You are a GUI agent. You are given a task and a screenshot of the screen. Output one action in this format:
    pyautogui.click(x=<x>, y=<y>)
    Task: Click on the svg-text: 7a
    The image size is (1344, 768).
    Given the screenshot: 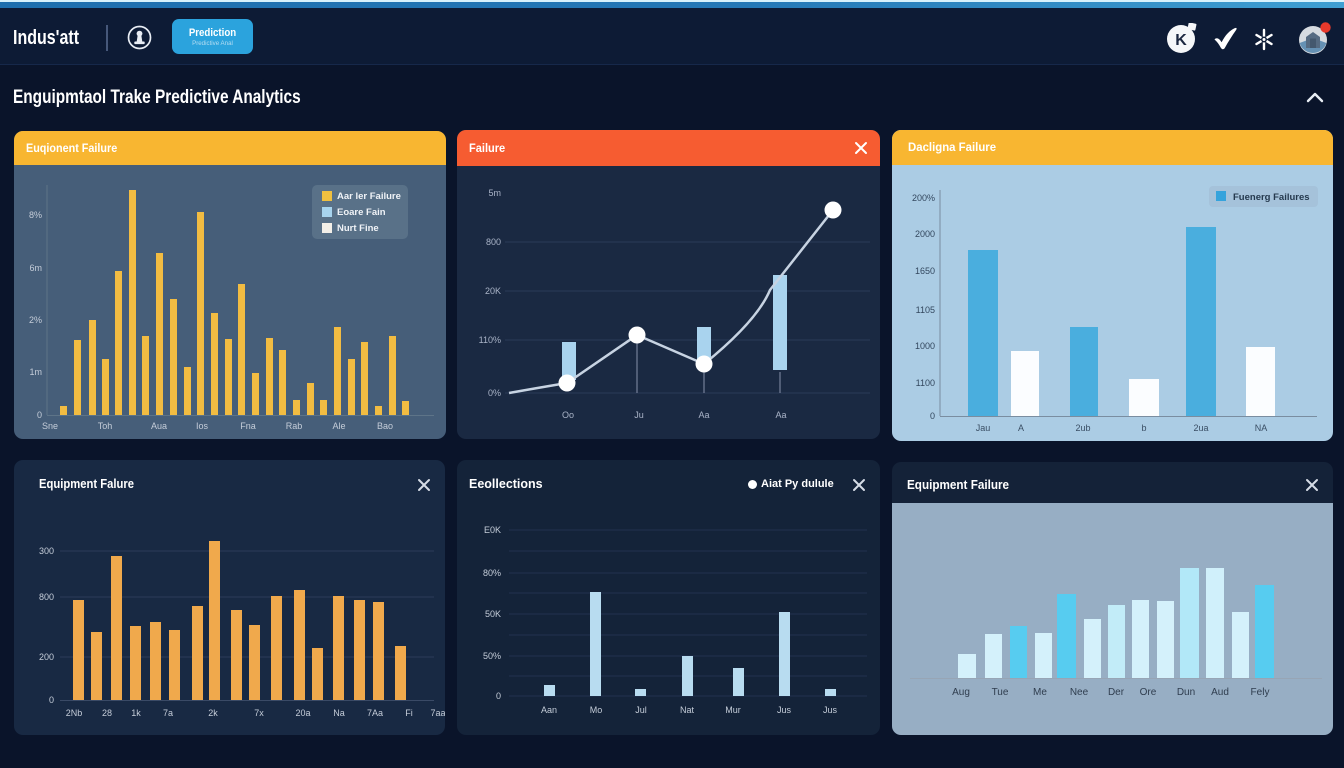 What is the action you would take?
    pyautogui.click(x=168, y=713)
    